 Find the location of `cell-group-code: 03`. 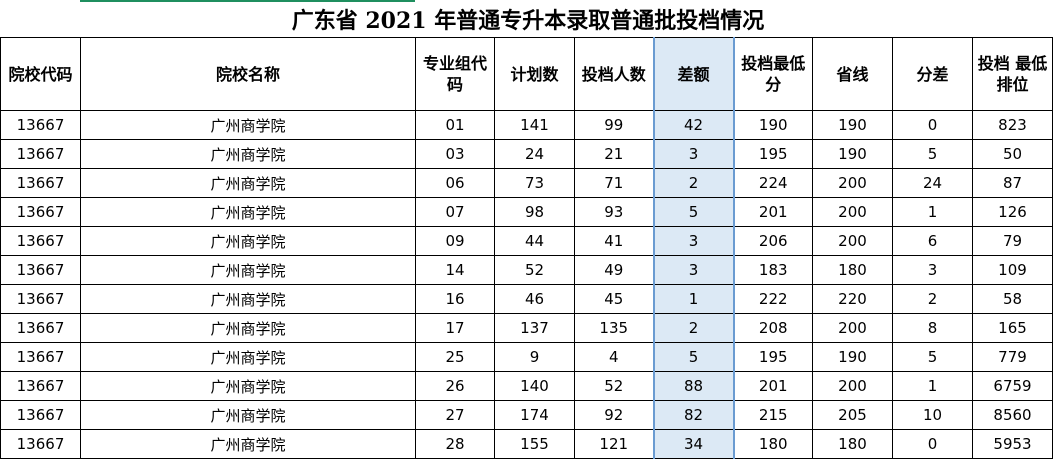

cell-group-code: 03 is located at coordinates (455, 154).